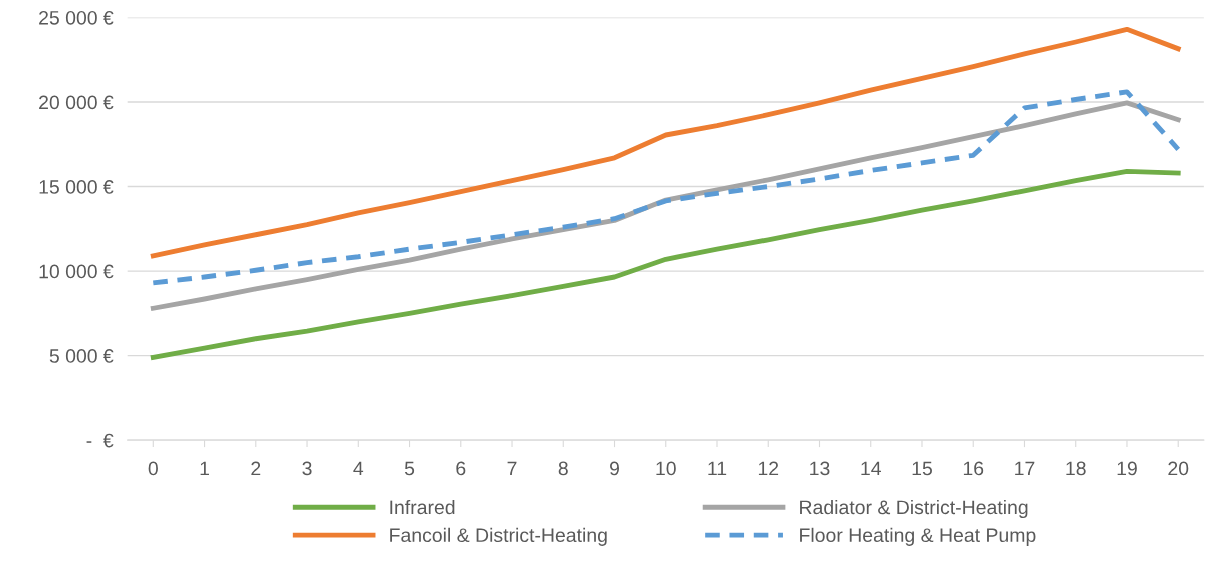  Describe the element at coordinates (498, 536) in the screenshot. I see `legend-label: Fancoil & District-Heating` at that location.